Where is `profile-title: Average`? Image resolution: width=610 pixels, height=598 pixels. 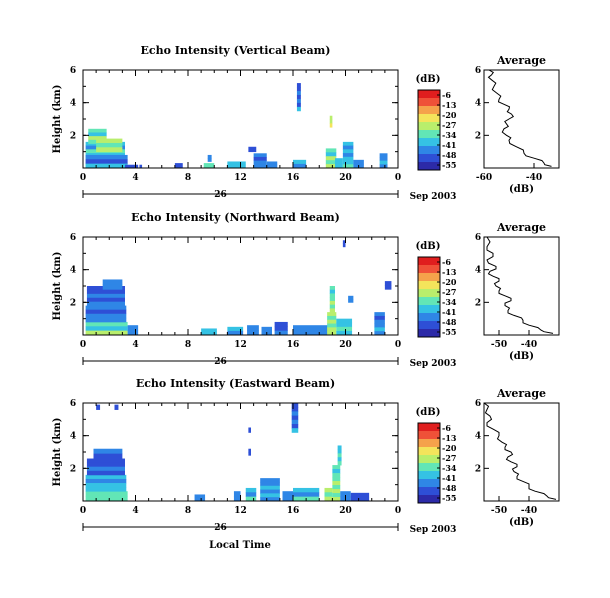
profile-title: Average is located at coordinates (521, 393).